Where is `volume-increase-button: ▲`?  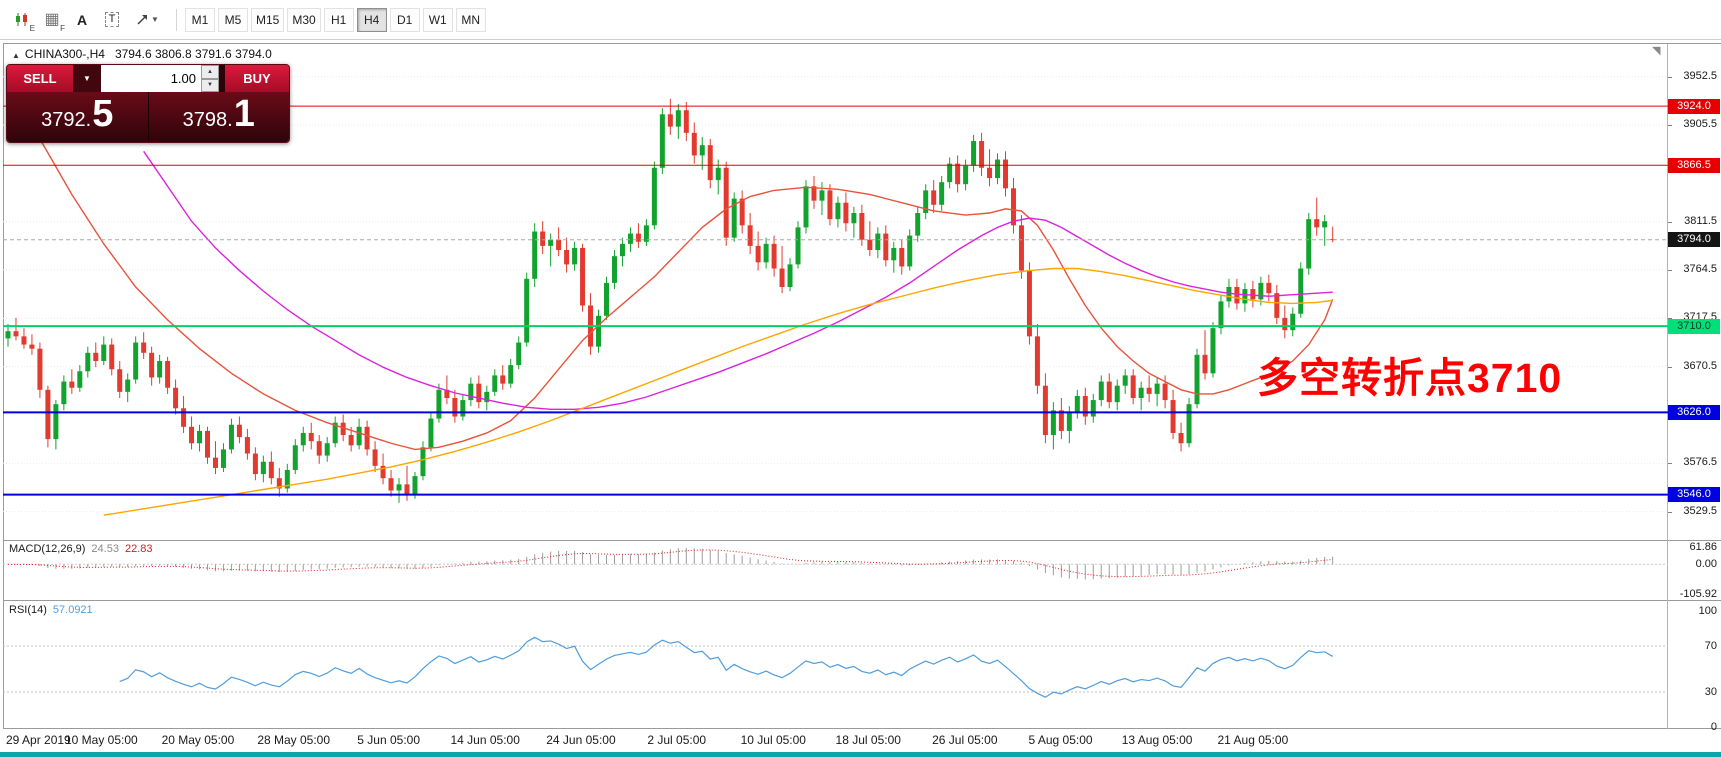
volume-increase-button: ▲ is located at coordinates (210, 72).